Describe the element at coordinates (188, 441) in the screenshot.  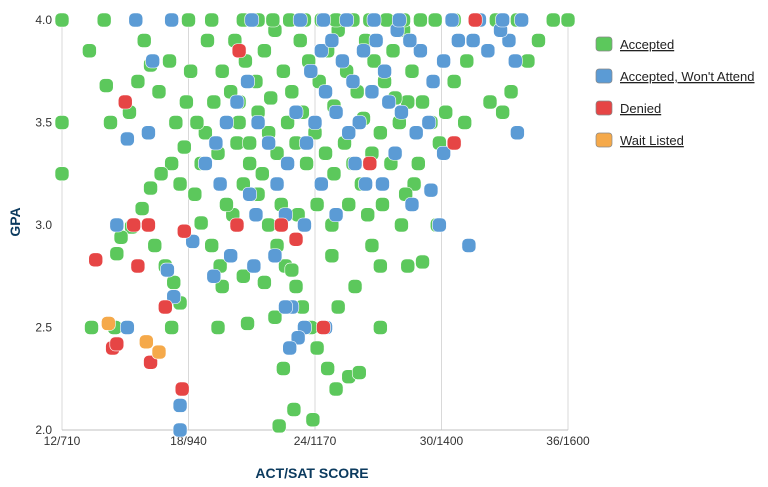
I see `x-tick-label: 18/940` at that location.